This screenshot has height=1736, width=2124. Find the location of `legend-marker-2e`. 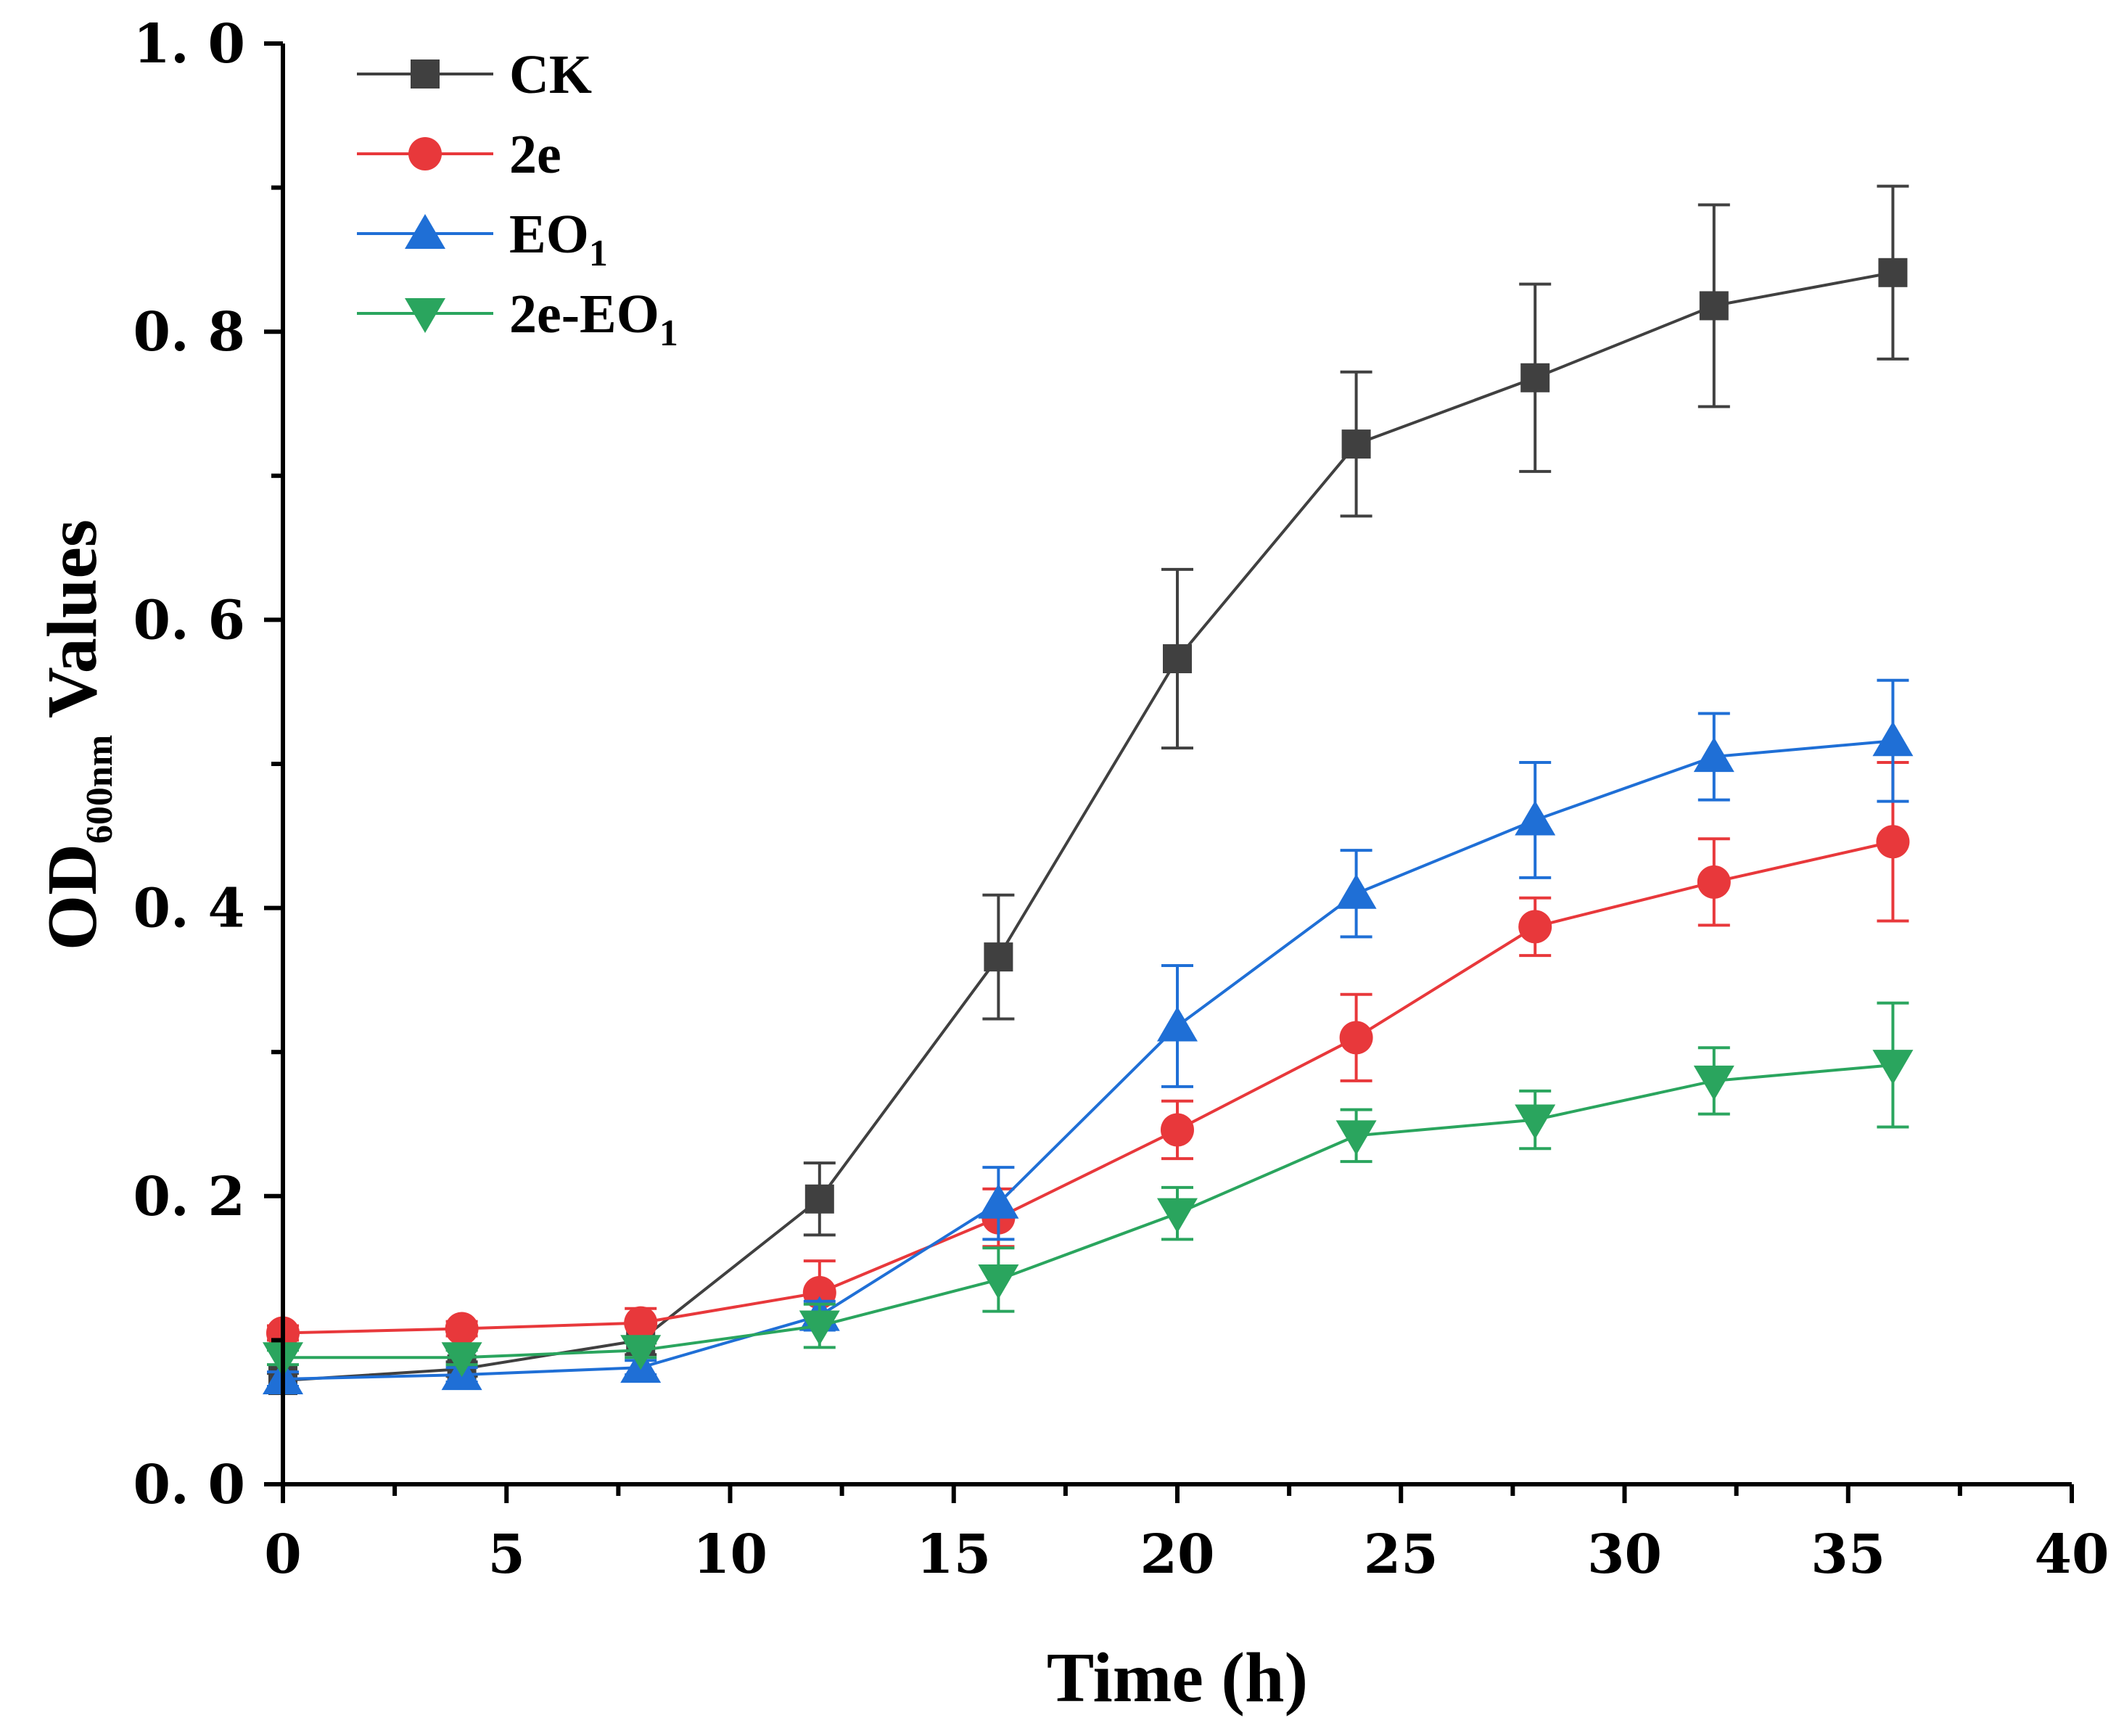

legend-marker-2e is located at coordinates (425, 153).